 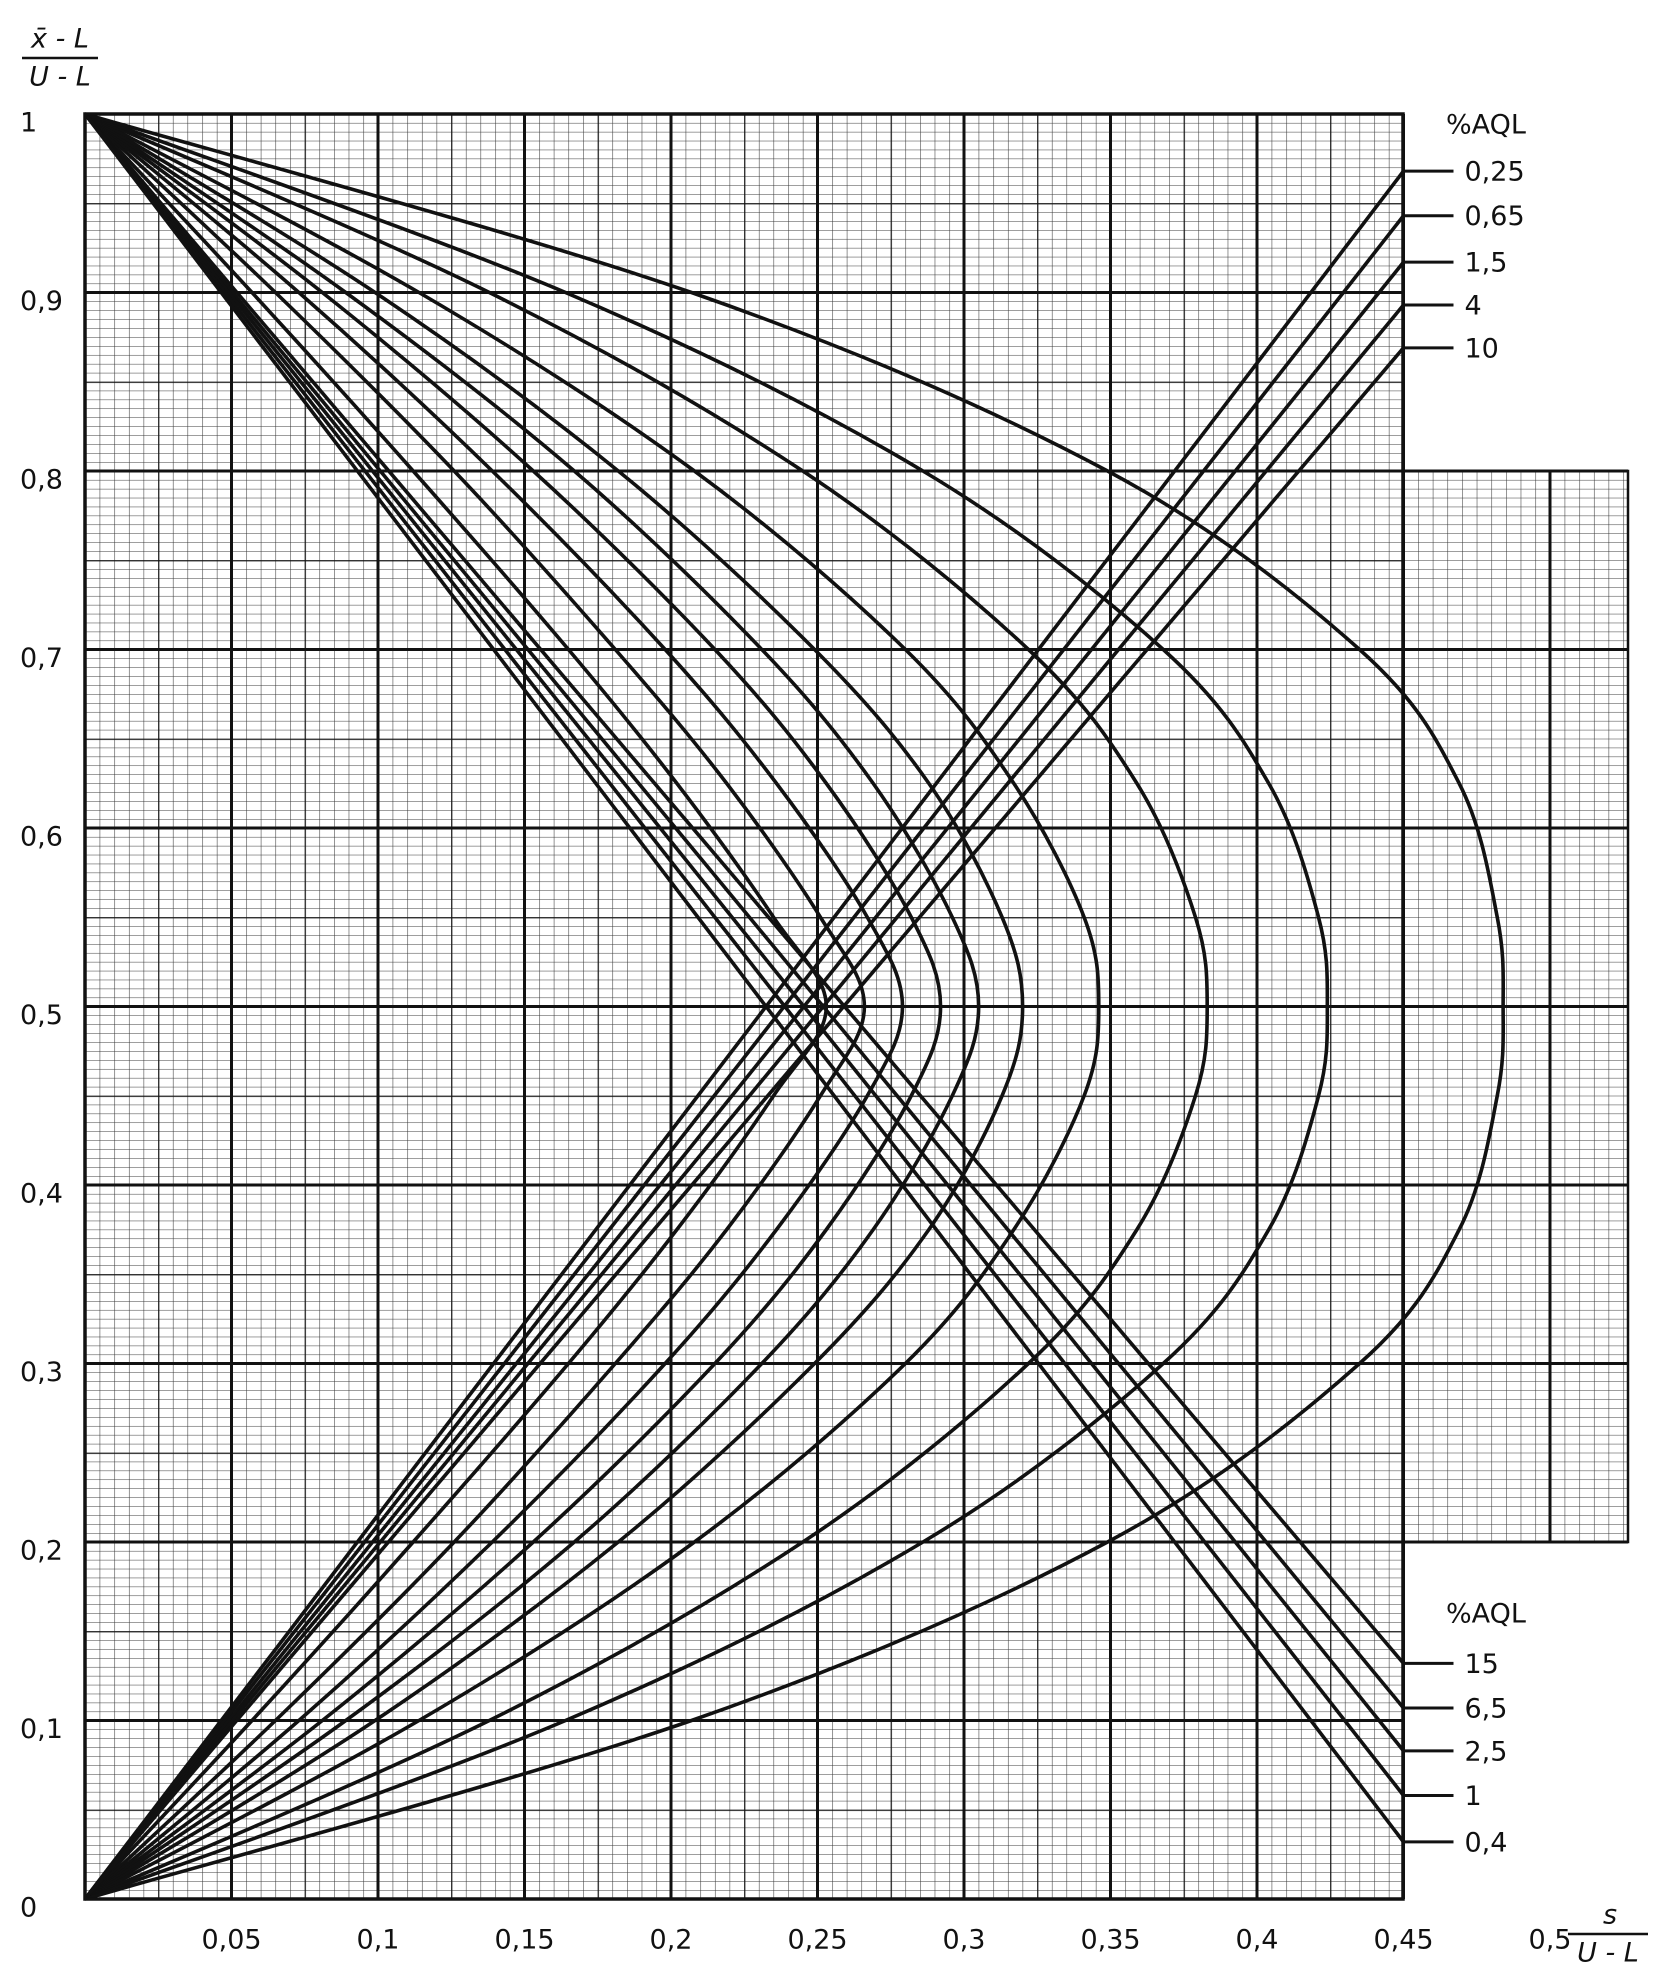 I want to click on x-tick-label: 0,15, so click(x=524, y=1940).